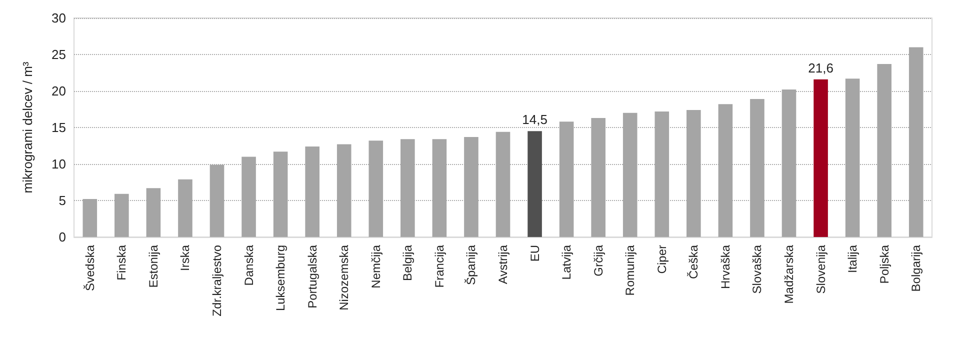 The height and width of the screenshot is (349, 960). Describe the element at coordinates (281, 278) in the screenshot. I see `x-tick-label: Luksemburg` at that location.